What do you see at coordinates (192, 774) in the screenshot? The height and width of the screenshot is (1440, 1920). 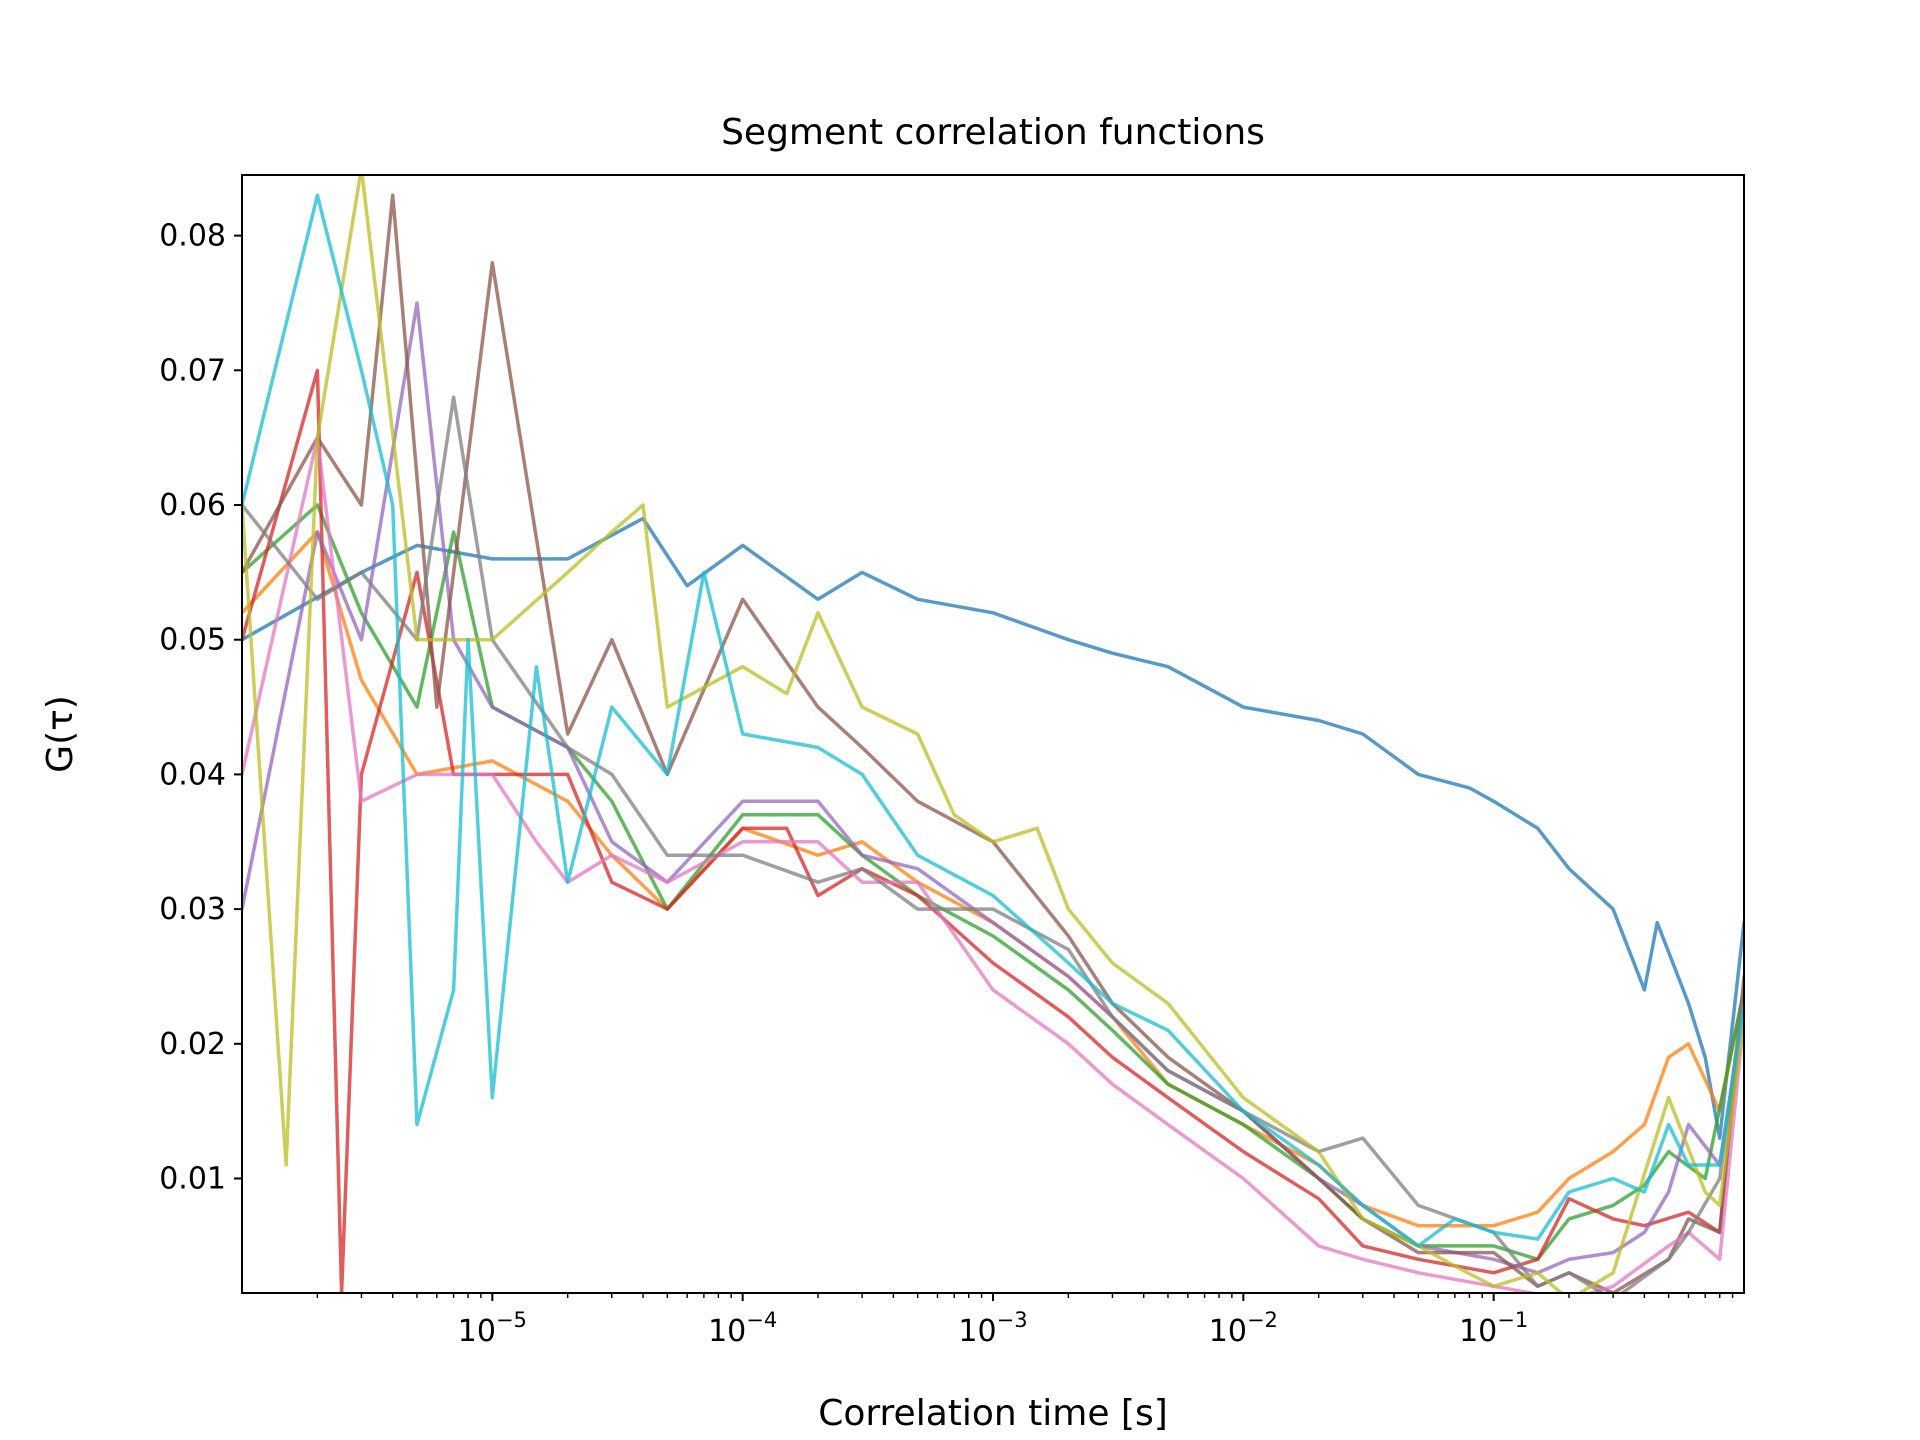 I see `y-tick-label: 0.04` at bounding box center [192, 774].